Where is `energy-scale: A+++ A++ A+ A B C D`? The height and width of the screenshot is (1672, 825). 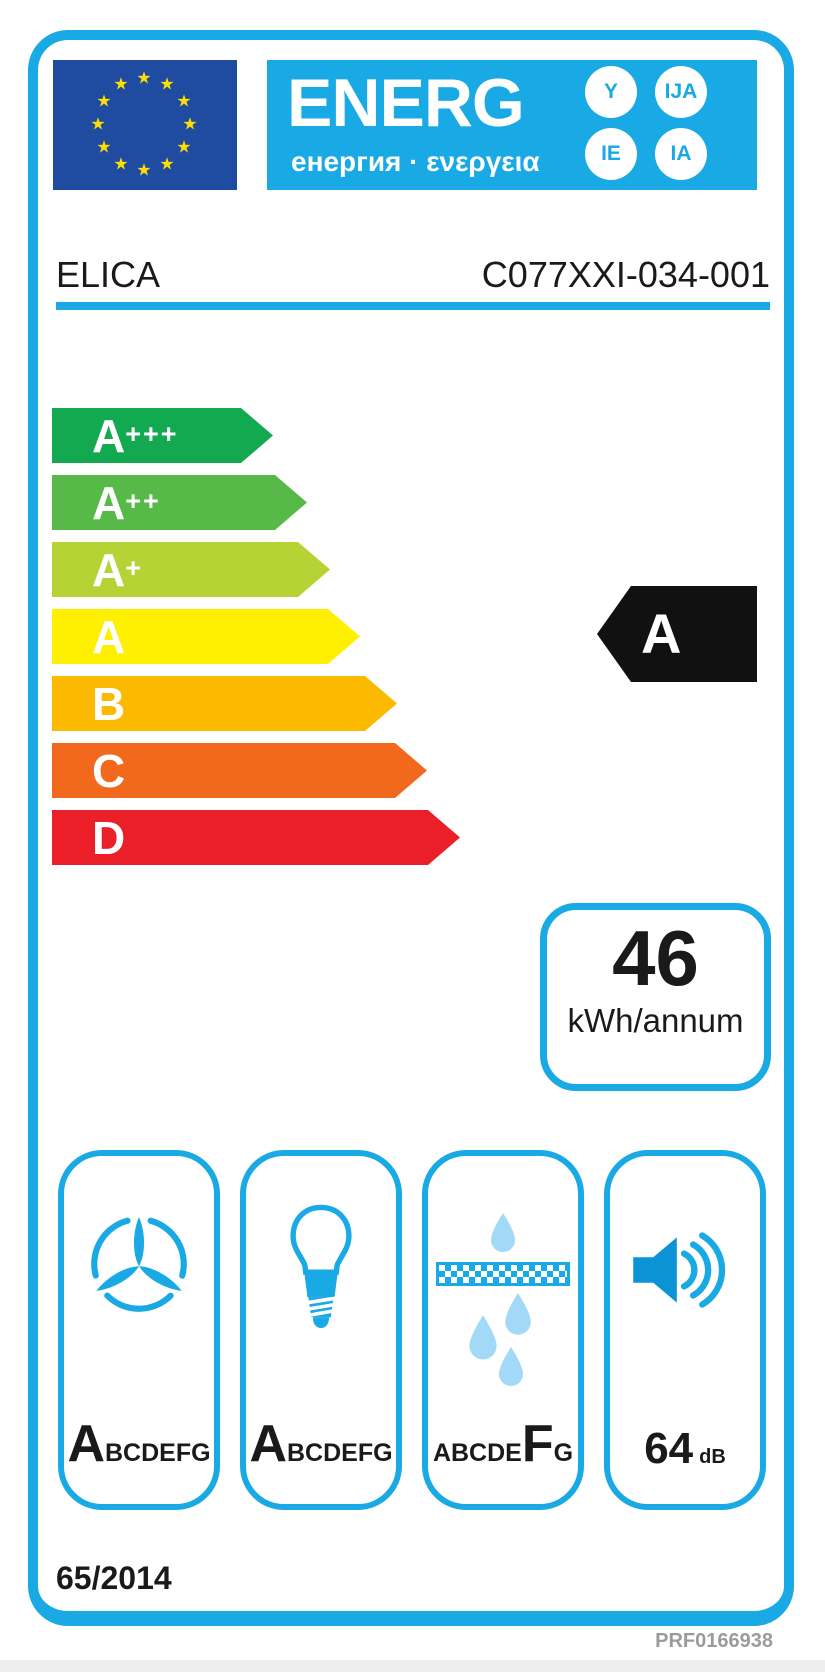 energy-scale: A+++ A++ A+ A B C D is located at coordinates (256, 642).